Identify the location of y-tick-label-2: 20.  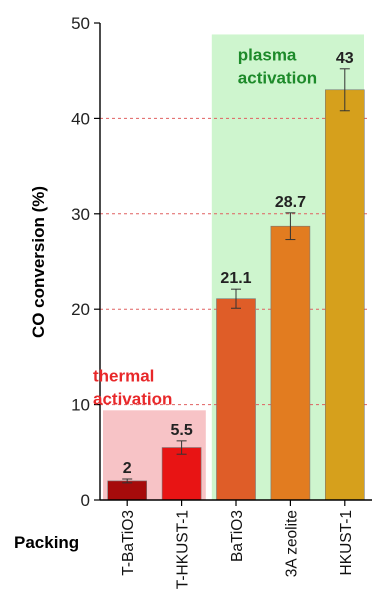
(80, 309).